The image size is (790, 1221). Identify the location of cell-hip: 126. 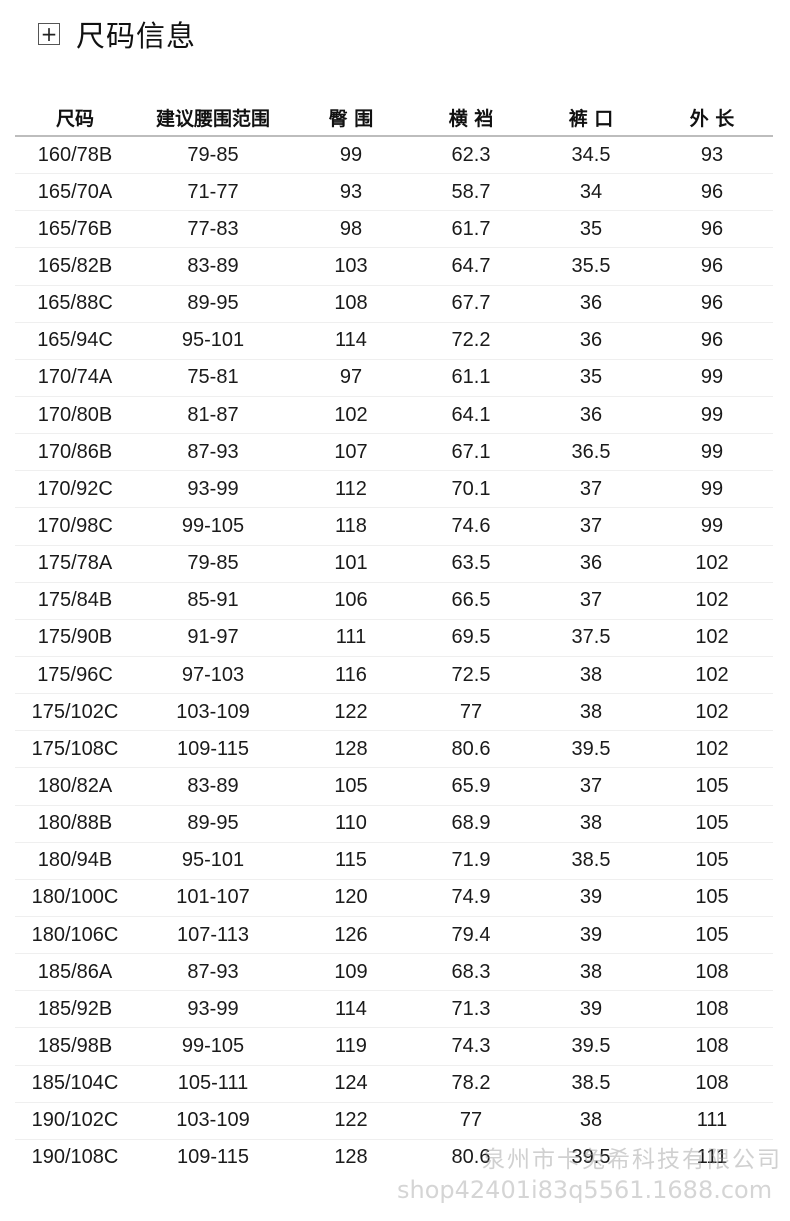
(351, 935).